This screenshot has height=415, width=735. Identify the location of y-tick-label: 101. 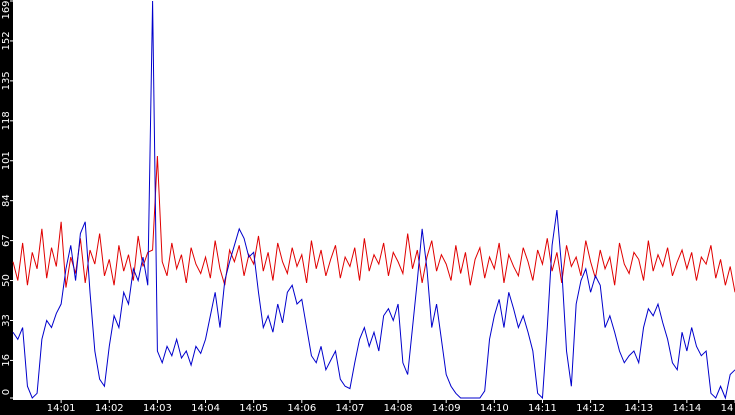
(6, 160).